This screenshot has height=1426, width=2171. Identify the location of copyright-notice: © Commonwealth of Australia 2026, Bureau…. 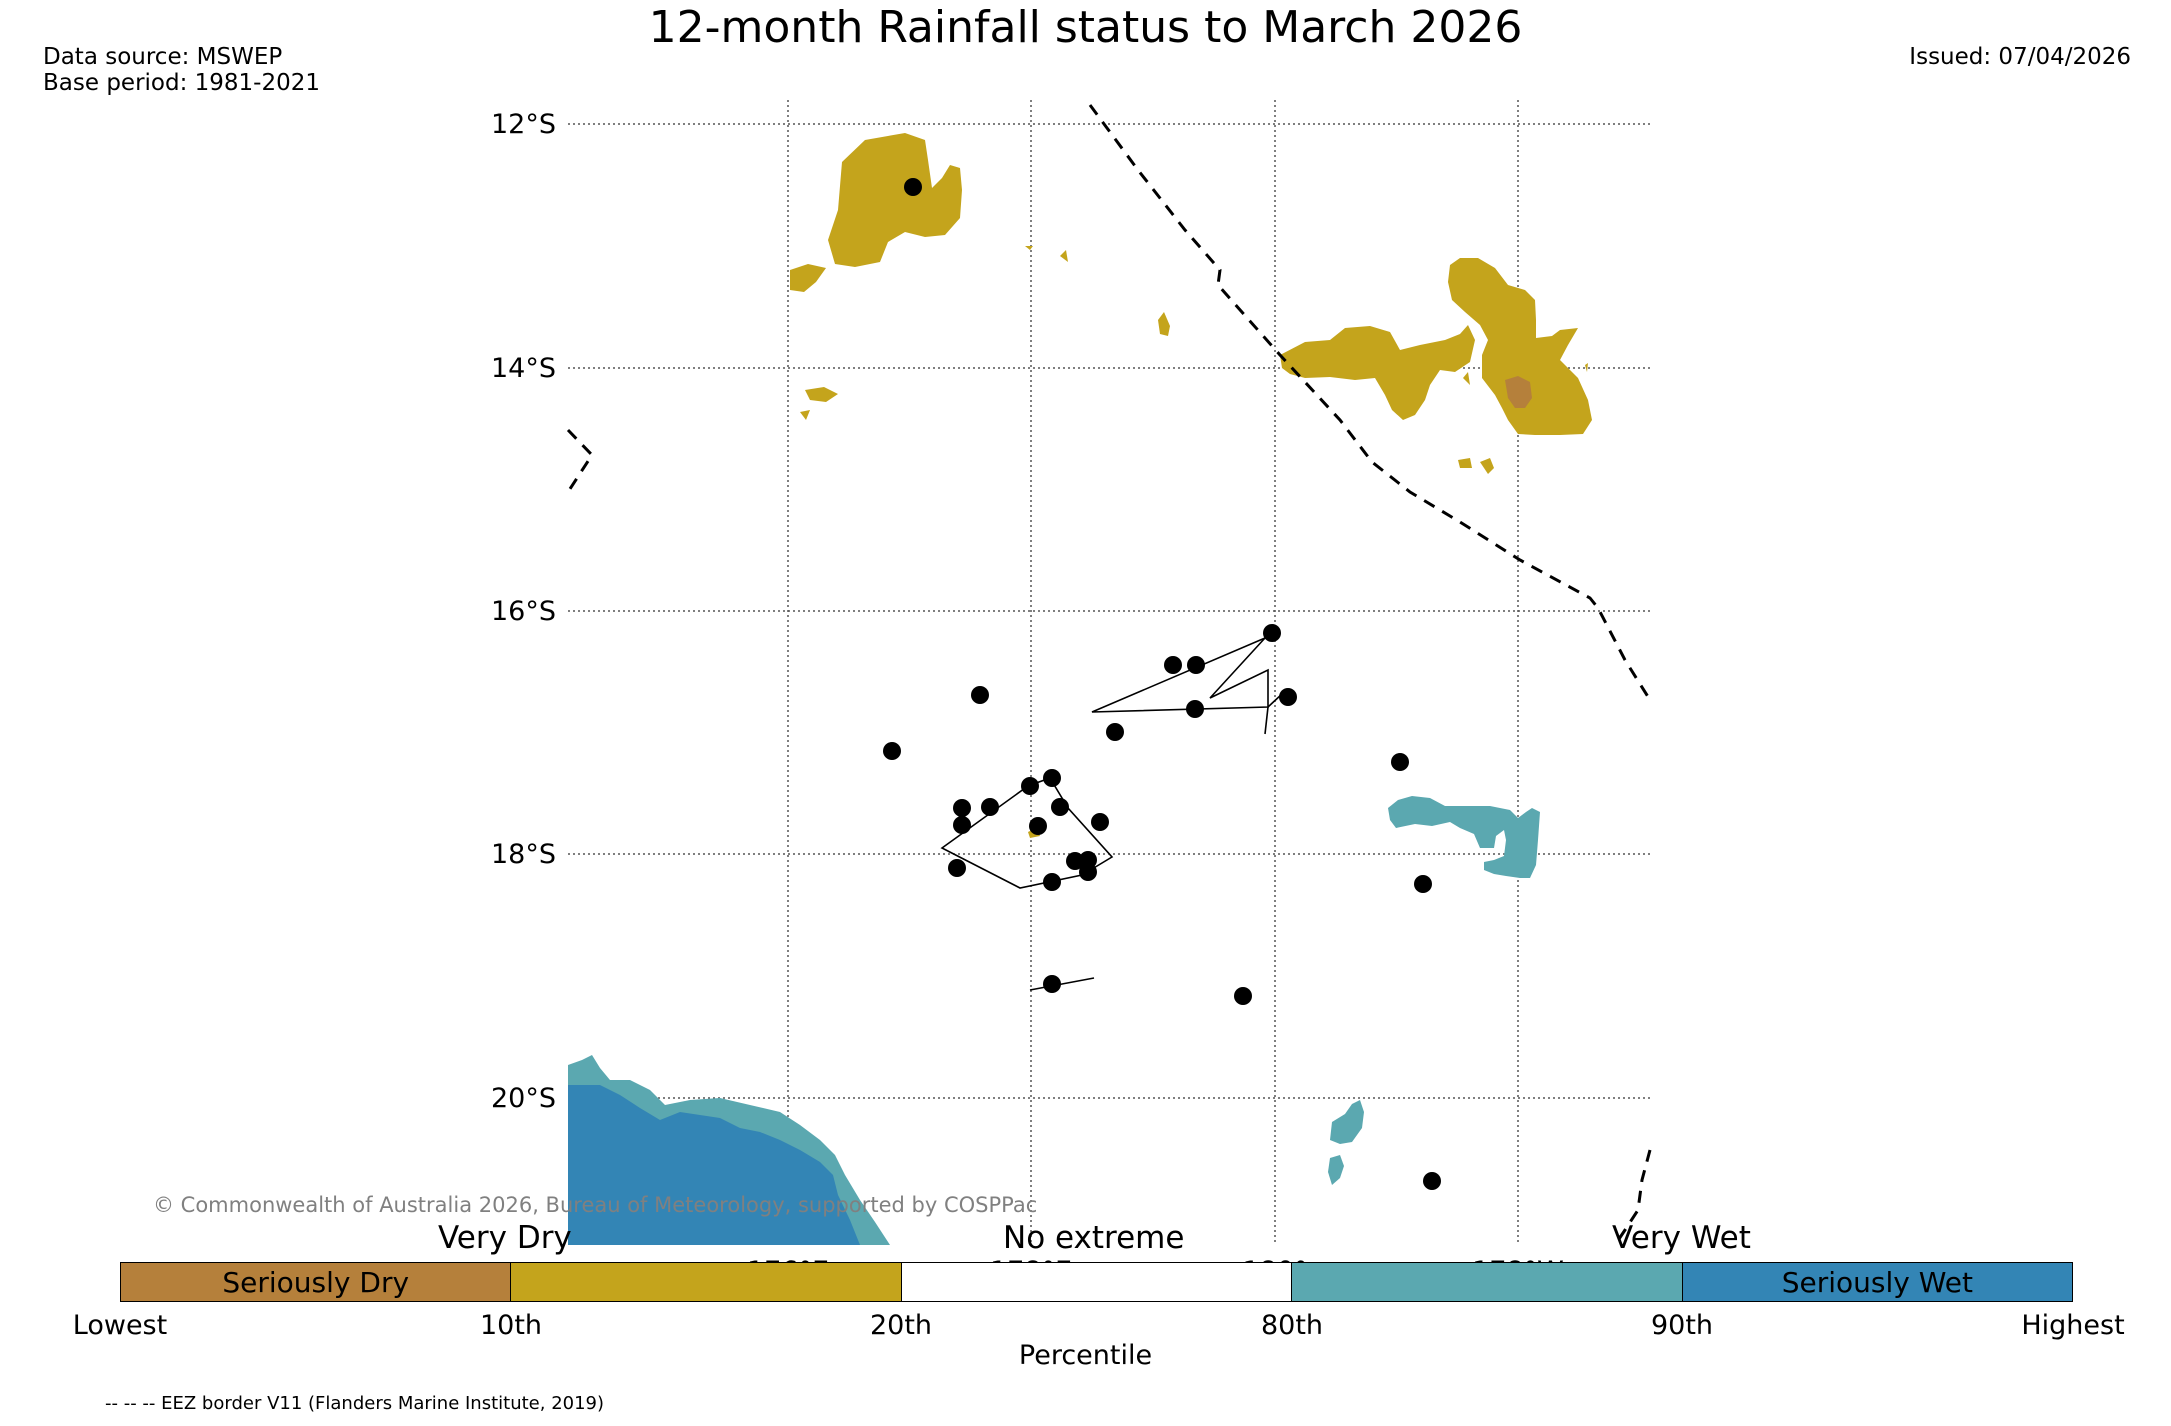
(595, 1205).